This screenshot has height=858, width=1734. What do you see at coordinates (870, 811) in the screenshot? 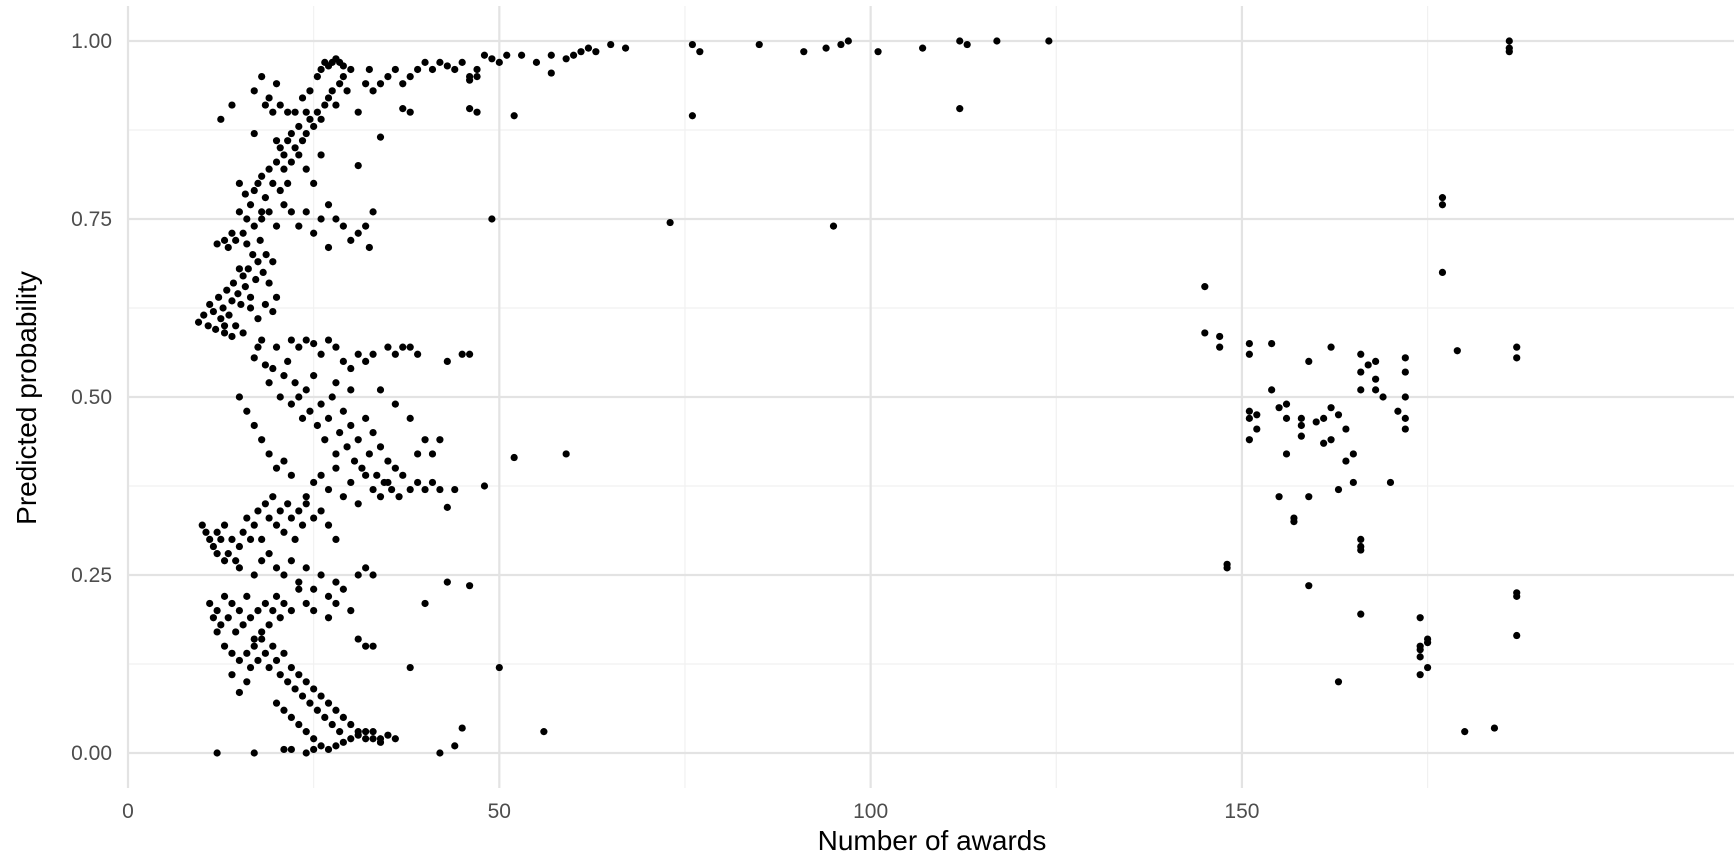
I see `x-tick-label: 100` at bounding box center [870, 811].